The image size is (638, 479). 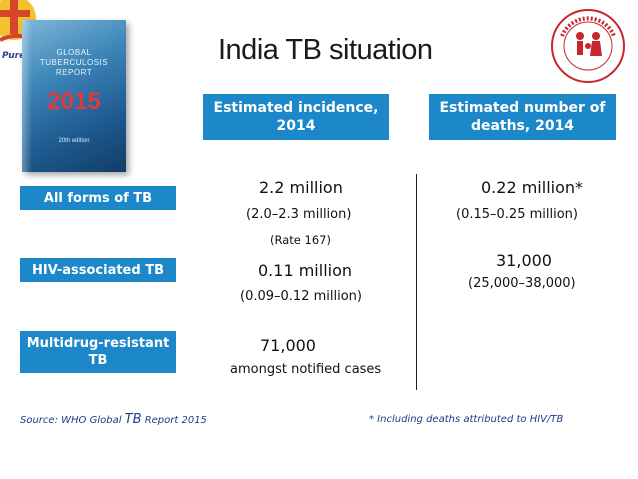 What do you see at coordinates (74, 101) in the screenshot?
I see `cover-year: 2015` at bounding box center [74, 101].